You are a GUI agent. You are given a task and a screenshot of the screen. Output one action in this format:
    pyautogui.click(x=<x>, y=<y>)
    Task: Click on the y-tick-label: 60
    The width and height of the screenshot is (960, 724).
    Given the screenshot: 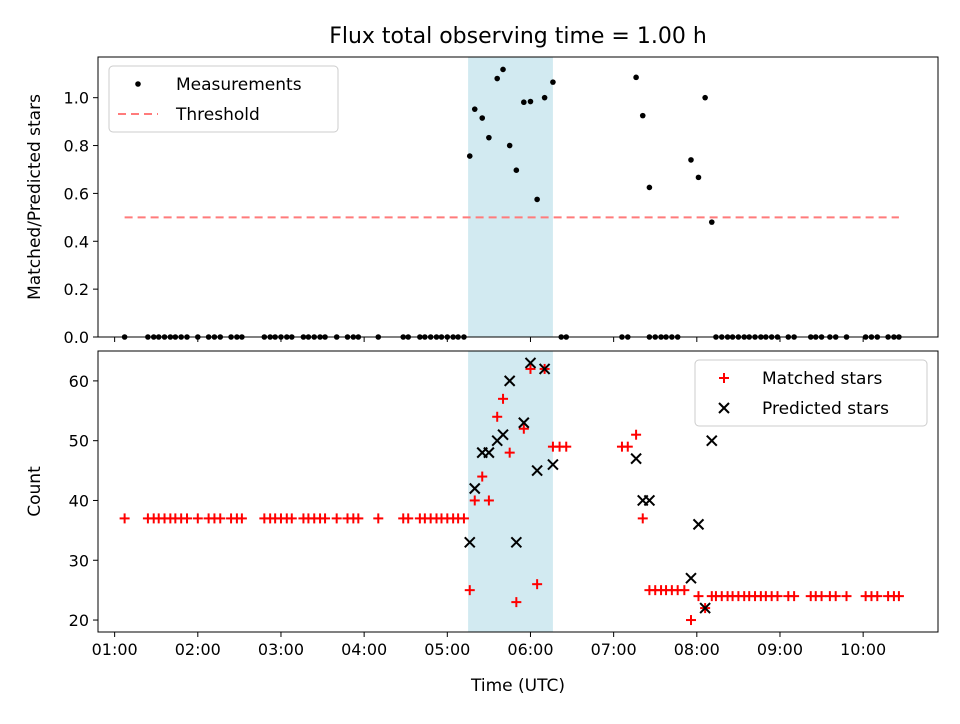 What is the action you would take?
    pyautogui.click(x=79, y=381)
    